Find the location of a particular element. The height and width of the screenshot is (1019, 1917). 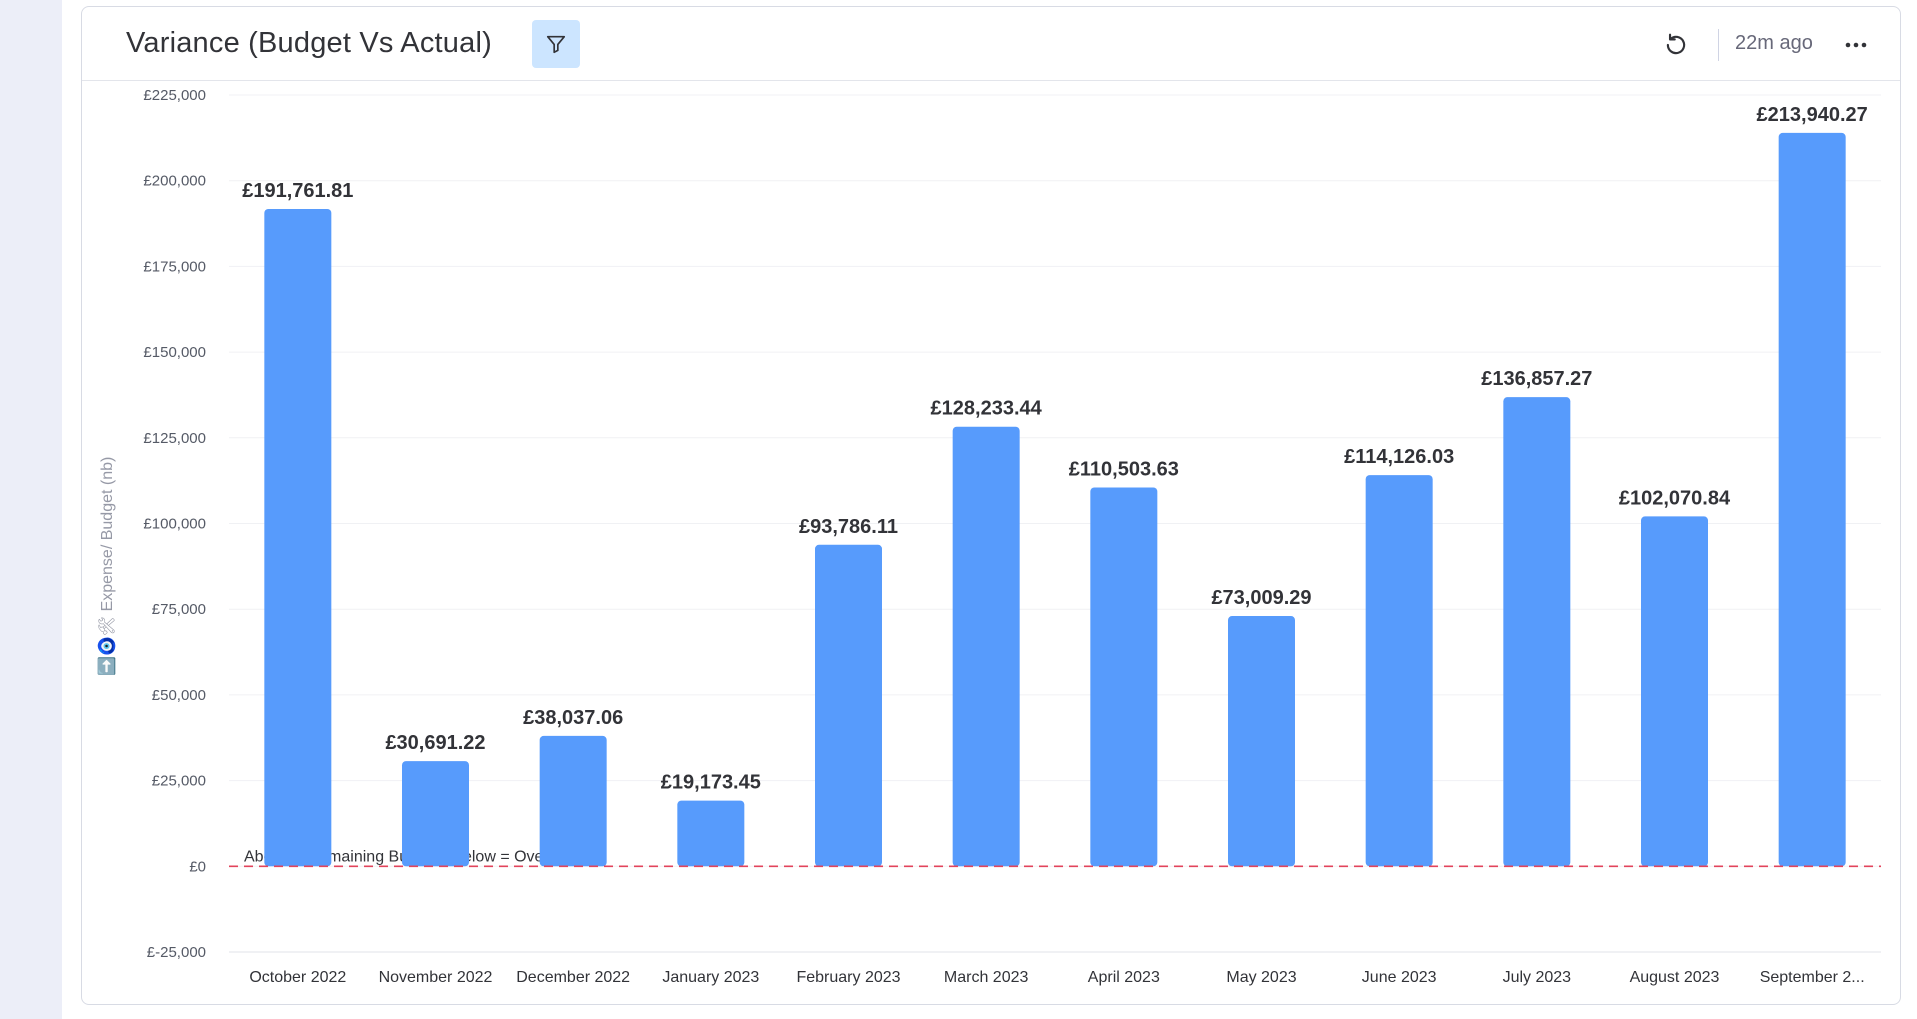

filter-icon is located at coordinates (556, 44).